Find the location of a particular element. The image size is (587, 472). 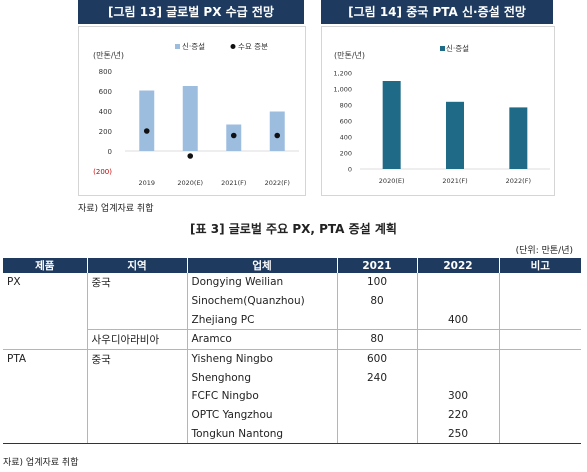

cell-2021: 80 is located at coordinates (376, 301).